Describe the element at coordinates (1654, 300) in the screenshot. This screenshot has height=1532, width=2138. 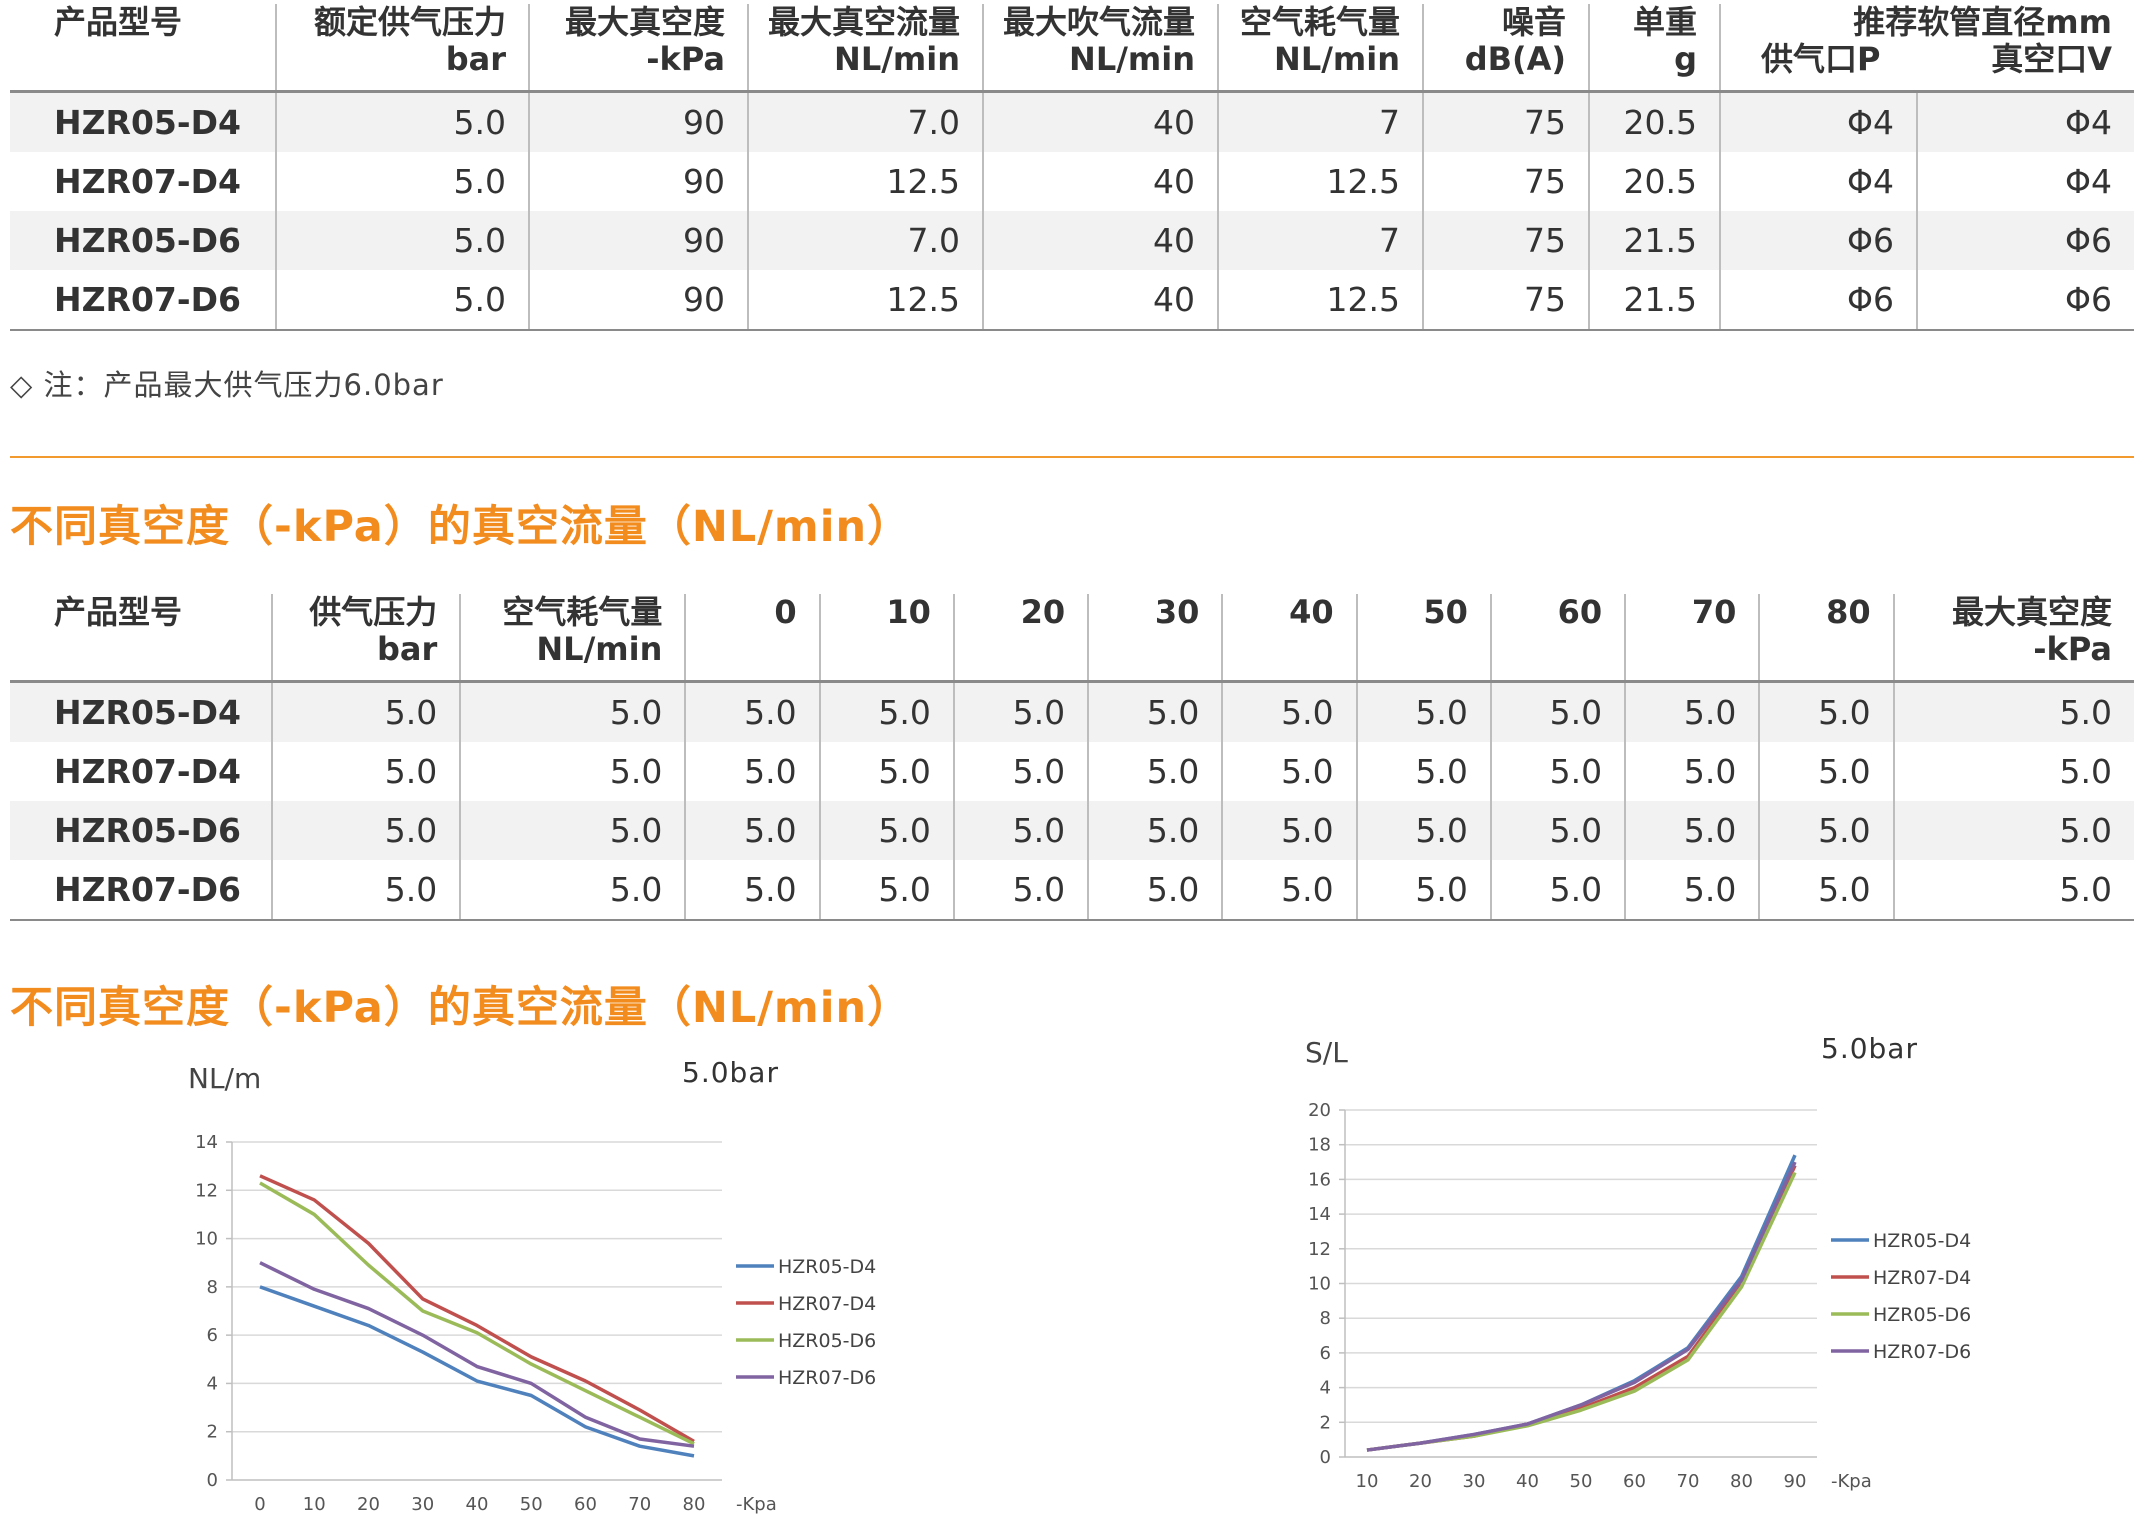
I see `value-cell: 21.5` at that location.